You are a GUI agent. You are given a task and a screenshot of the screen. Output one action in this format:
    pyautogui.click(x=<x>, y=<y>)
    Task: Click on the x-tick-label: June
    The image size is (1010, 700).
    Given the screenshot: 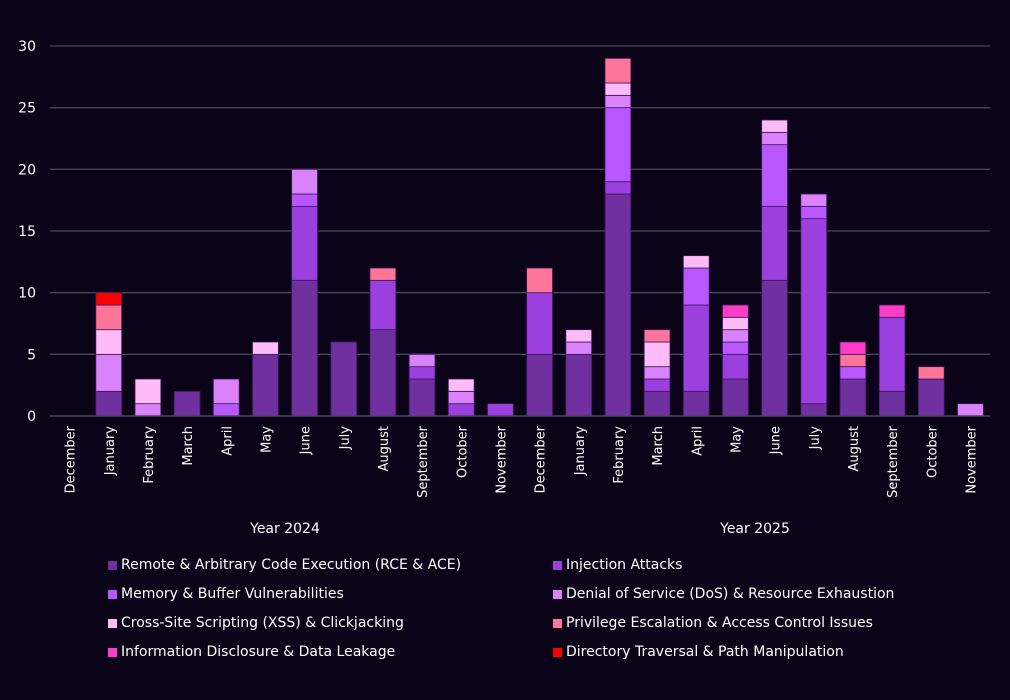 What is the action you would take?
    pyautogui.click(x=306, y=440)
    